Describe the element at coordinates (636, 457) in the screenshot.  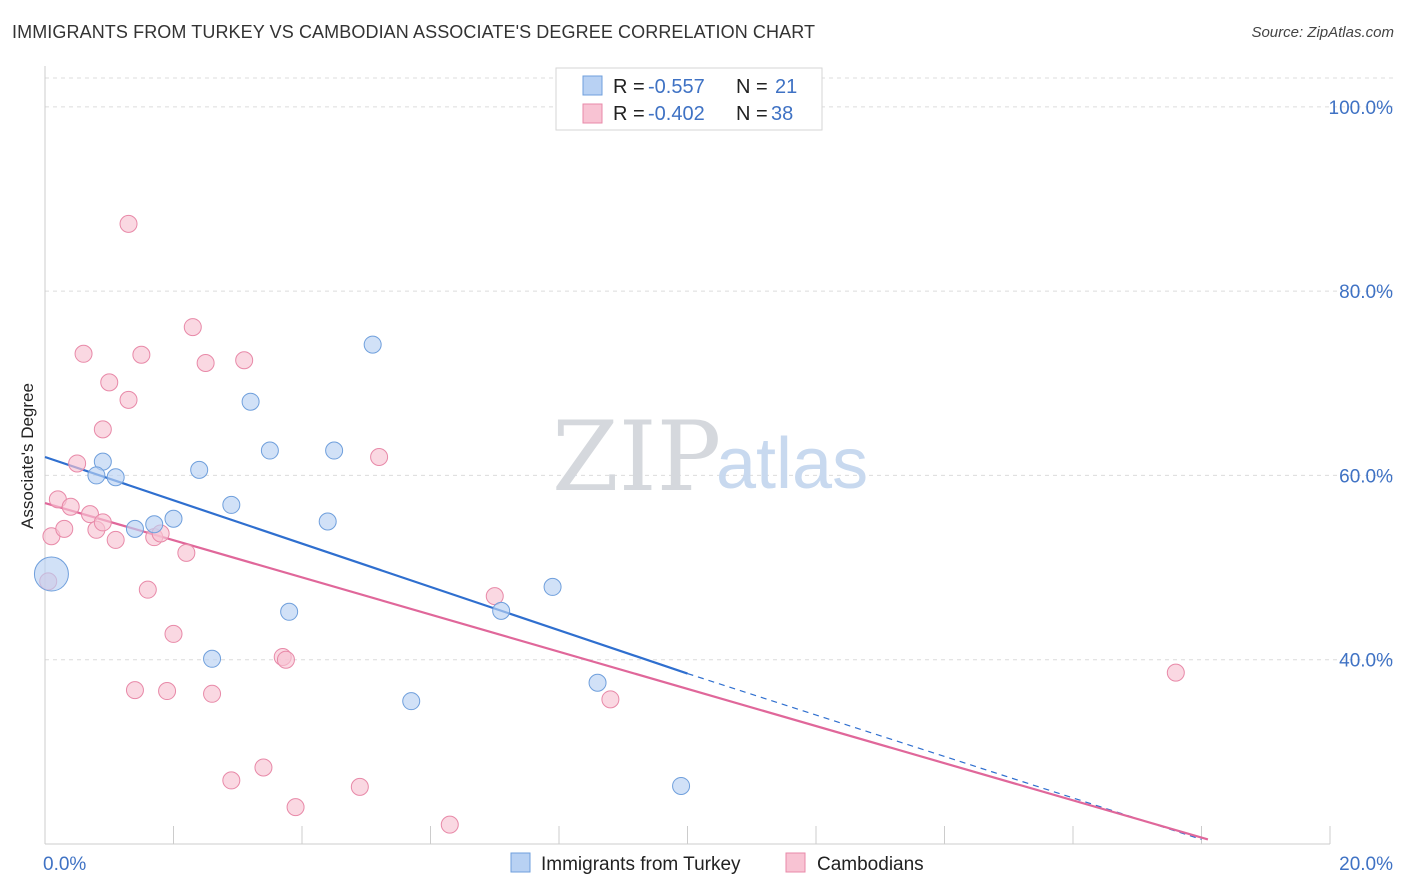
I see `watermark-zip: ZIP` at that location.